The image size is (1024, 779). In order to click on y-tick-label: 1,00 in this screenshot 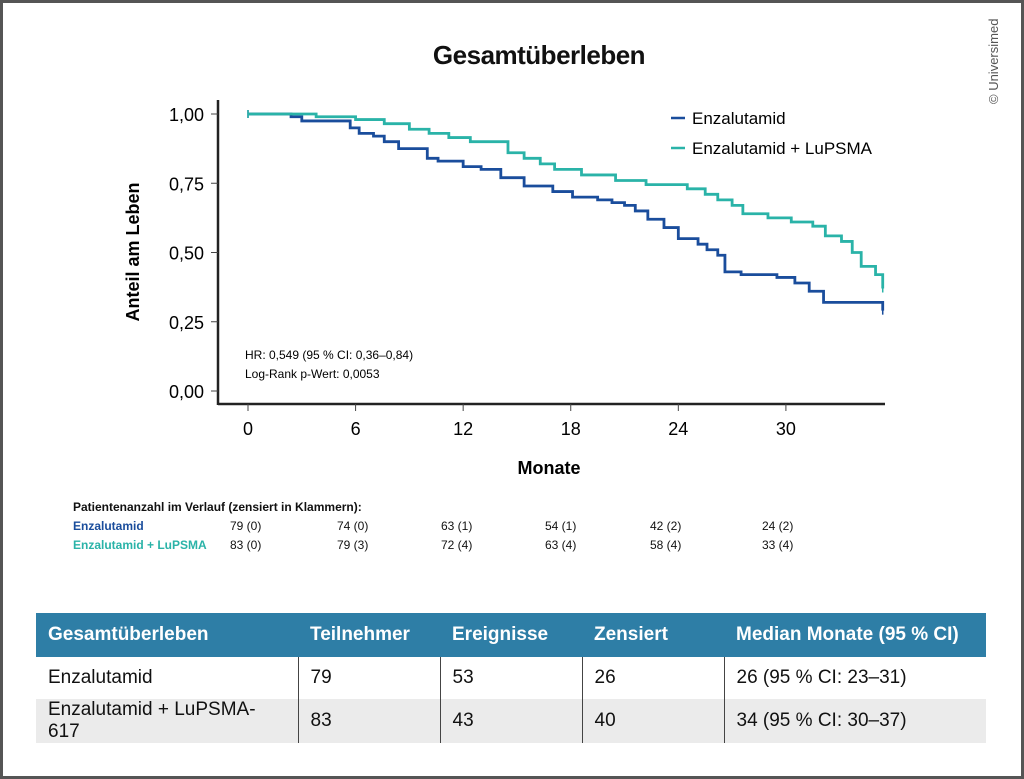, I will do `click(186, 115)`.